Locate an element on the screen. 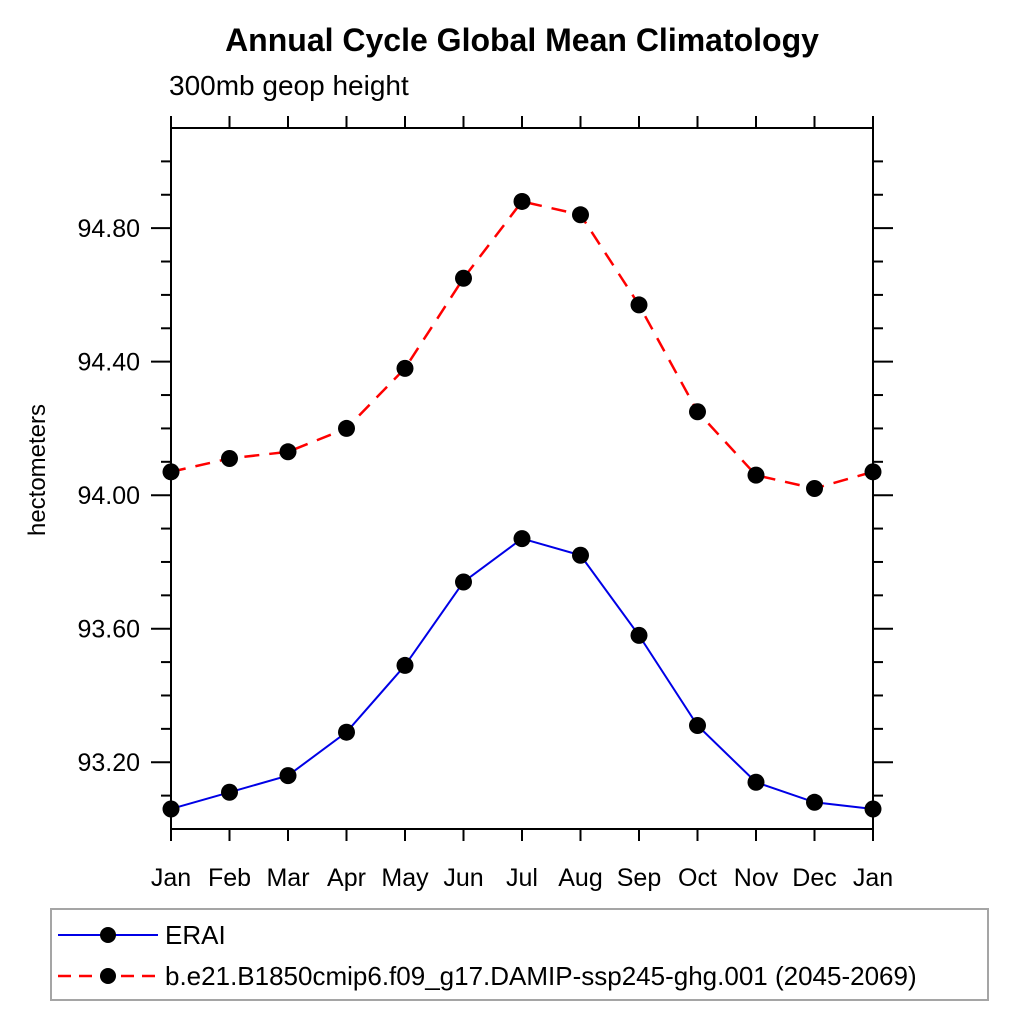  svg-text: 94.40 is located at coordinates (108, 363).